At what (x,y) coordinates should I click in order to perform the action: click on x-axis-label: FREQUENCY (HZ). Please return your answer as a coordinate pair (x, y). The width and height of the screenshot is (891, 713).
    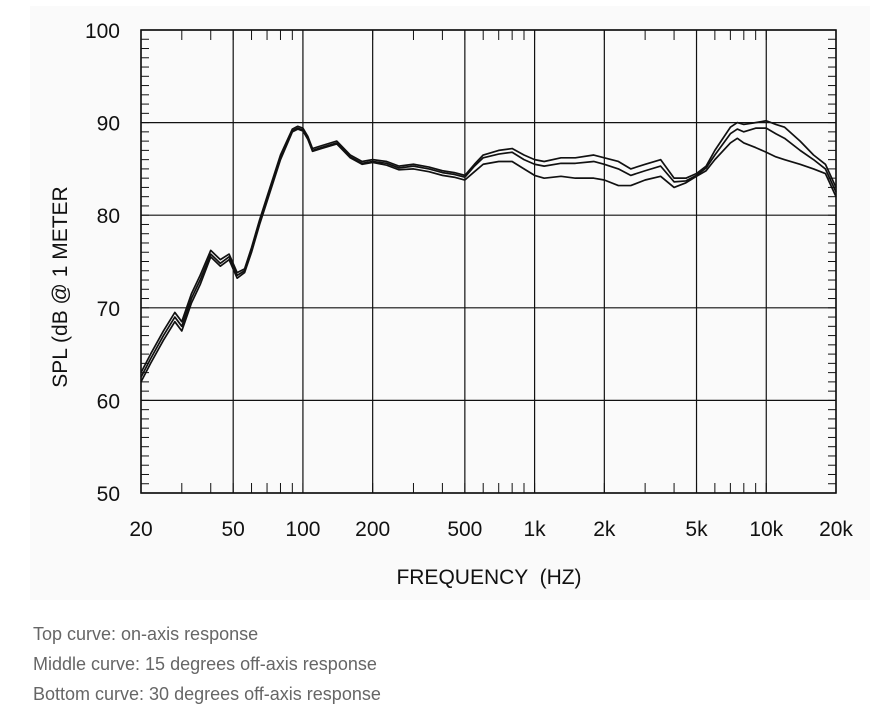
    Looking at the image, I should click on (488, 577).